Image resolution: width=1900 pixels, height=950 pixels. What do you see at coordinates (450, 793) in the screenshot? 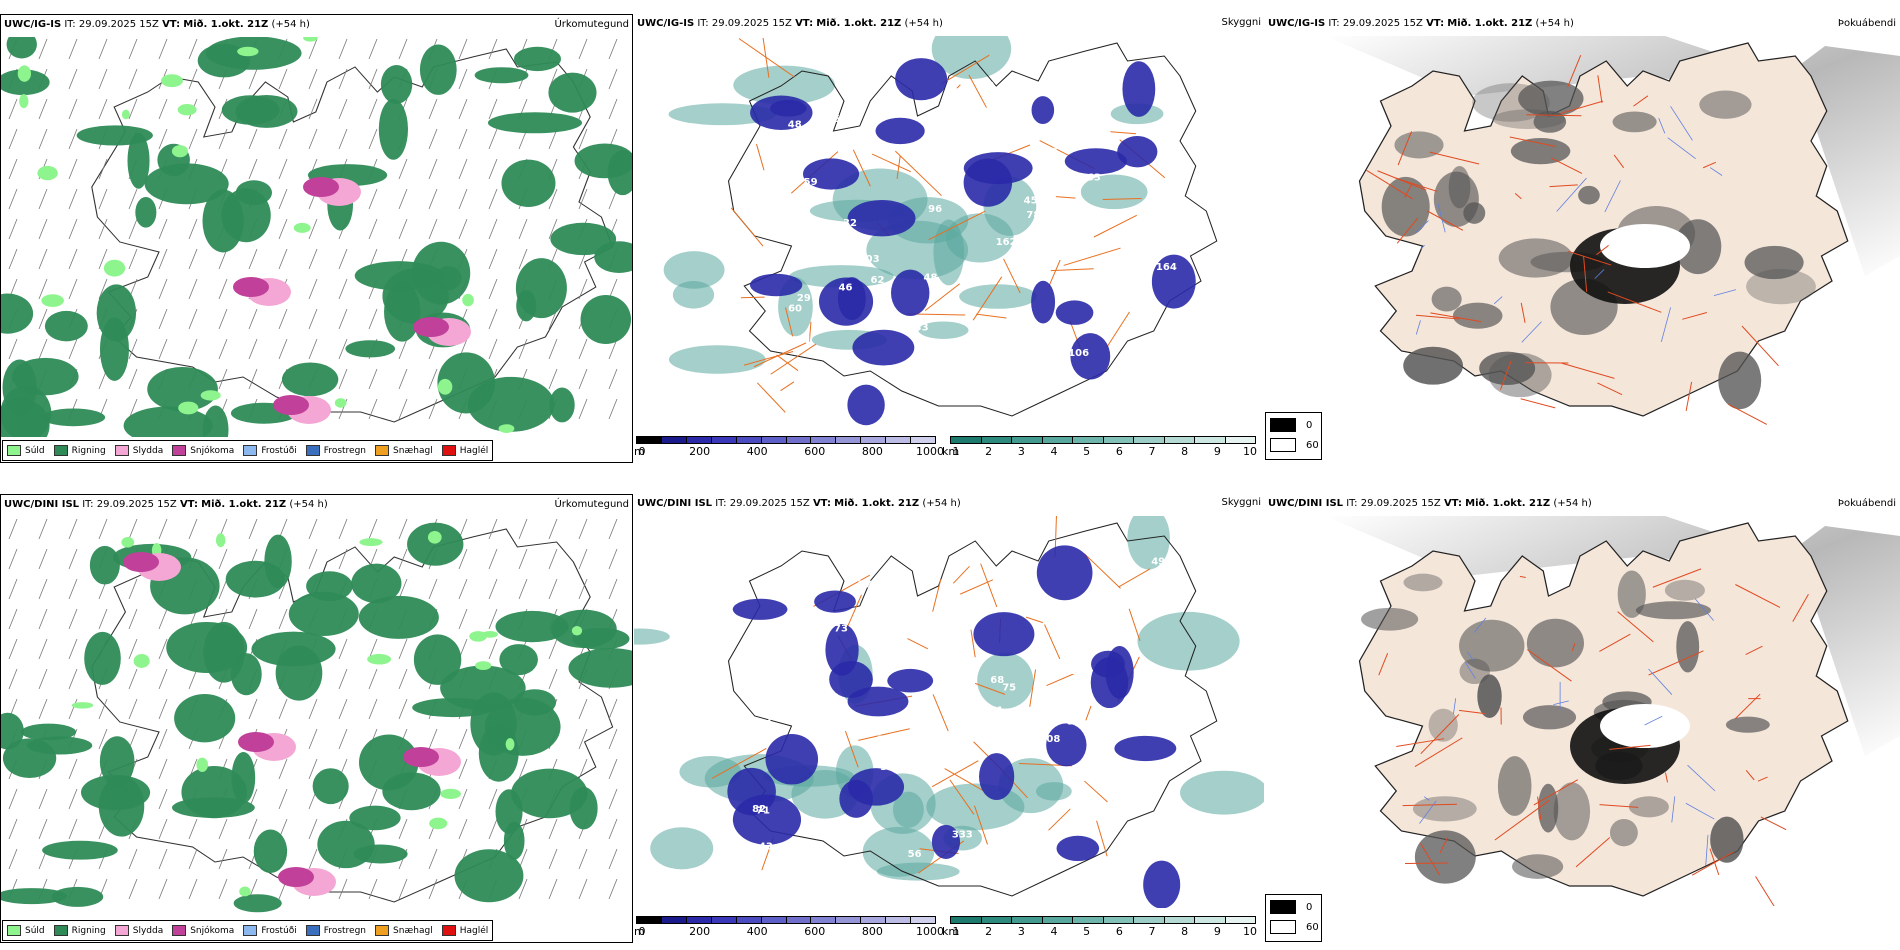
I see `drizzle-area` at bounding box center [450, 793].